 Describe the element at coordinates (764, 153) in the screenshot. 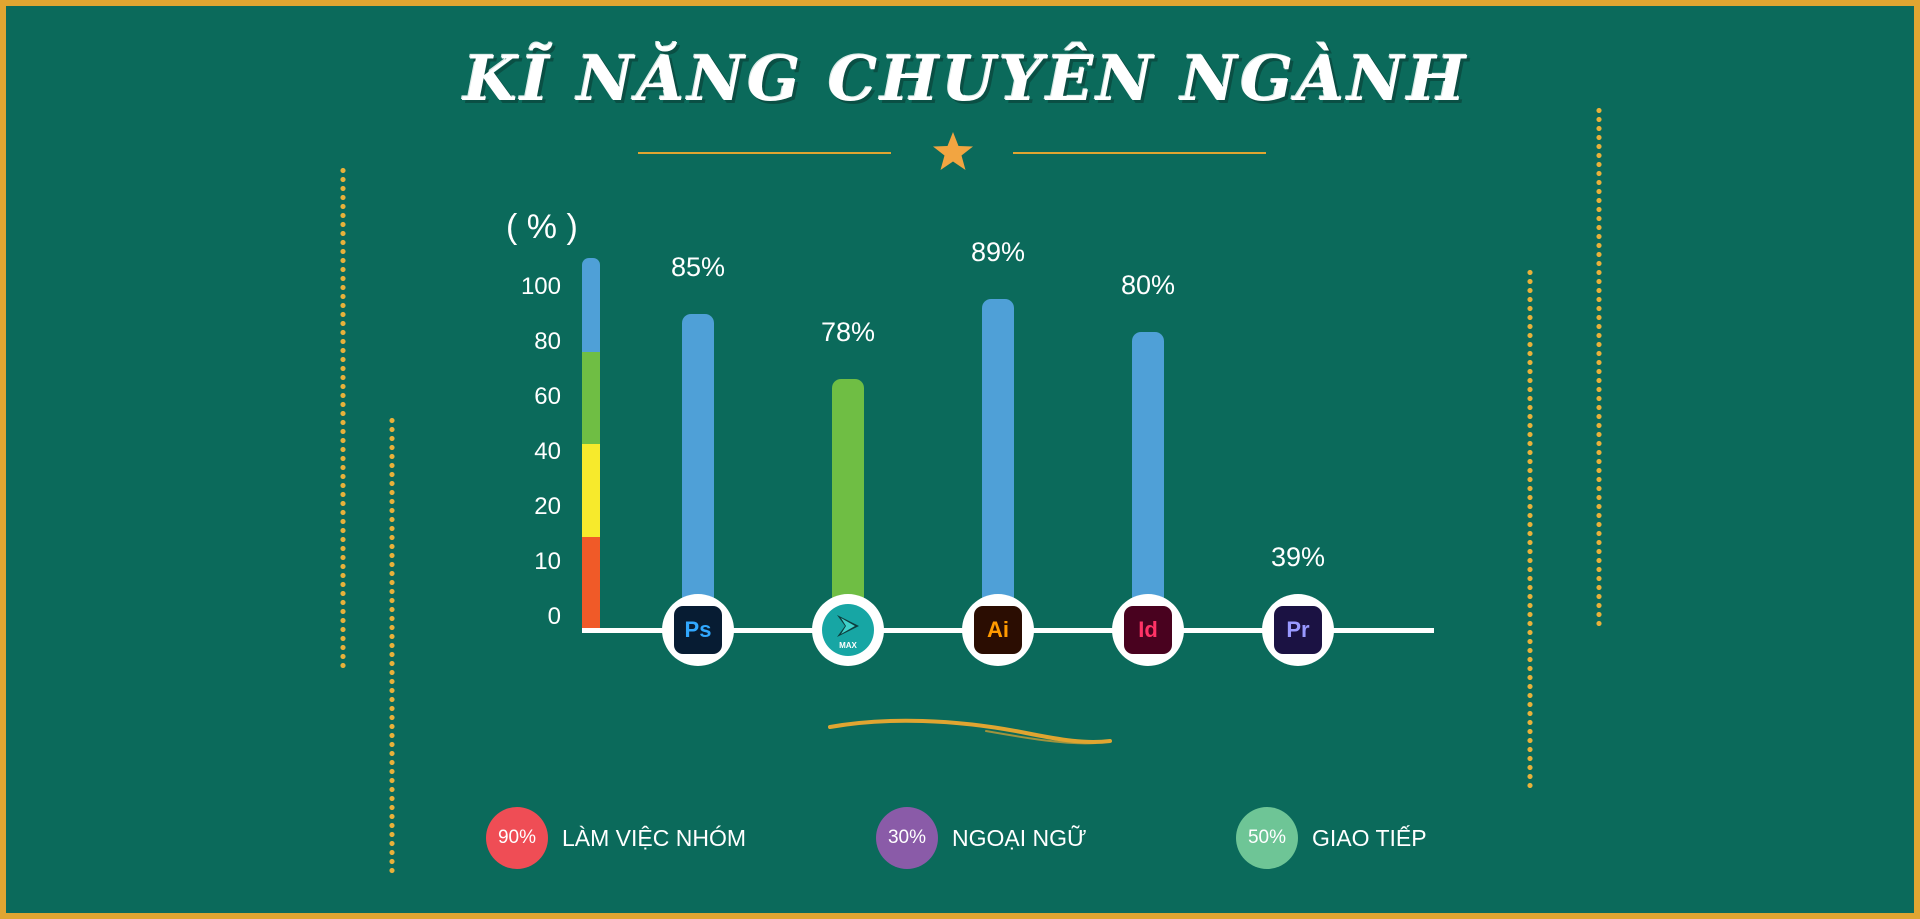

I see `title-rule-left` at that location.